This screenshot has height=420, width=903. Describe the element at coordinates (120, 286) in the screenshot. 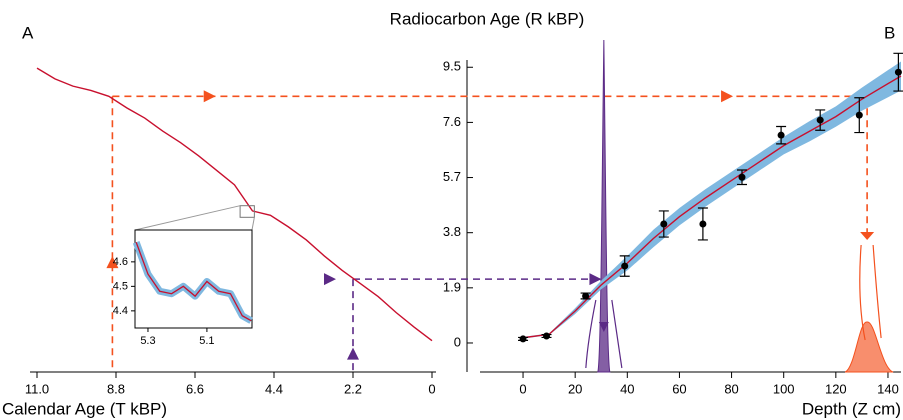

I see `y-tick-label: 4.5` at that location.